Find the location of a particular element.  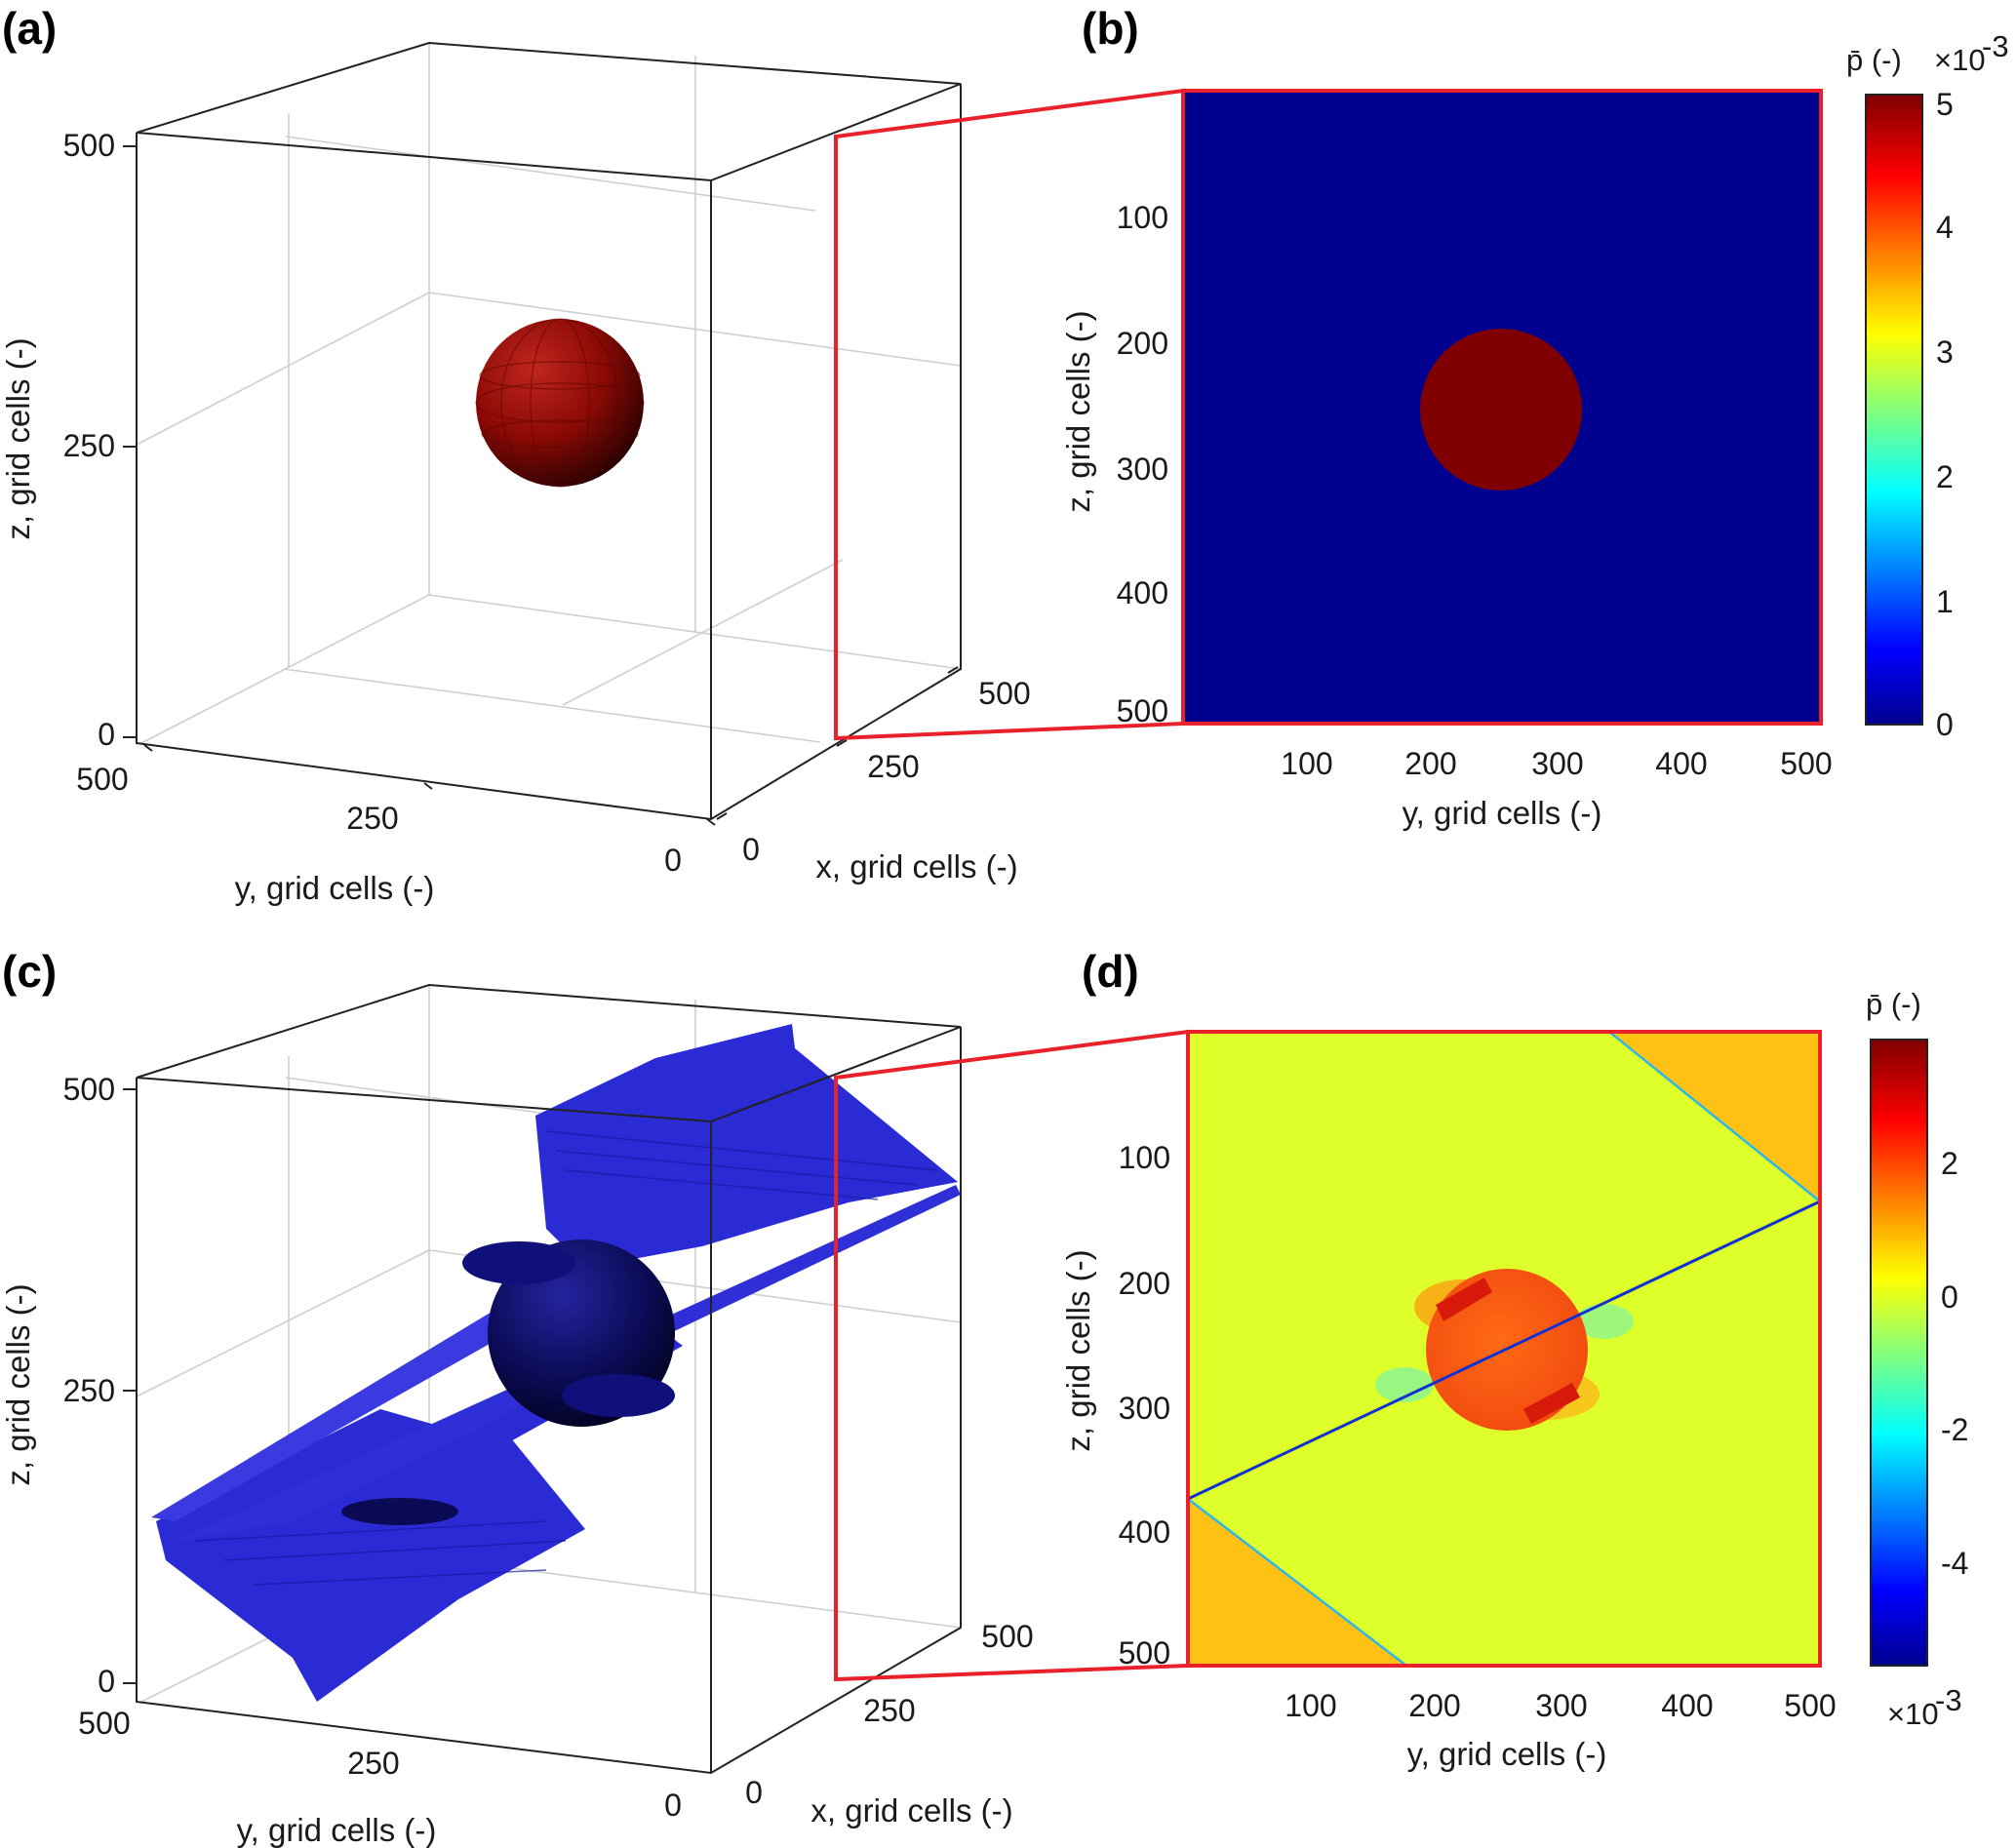

panel-b-colorbar-title: p̄ (-) is located at coordinates (1874, 60).